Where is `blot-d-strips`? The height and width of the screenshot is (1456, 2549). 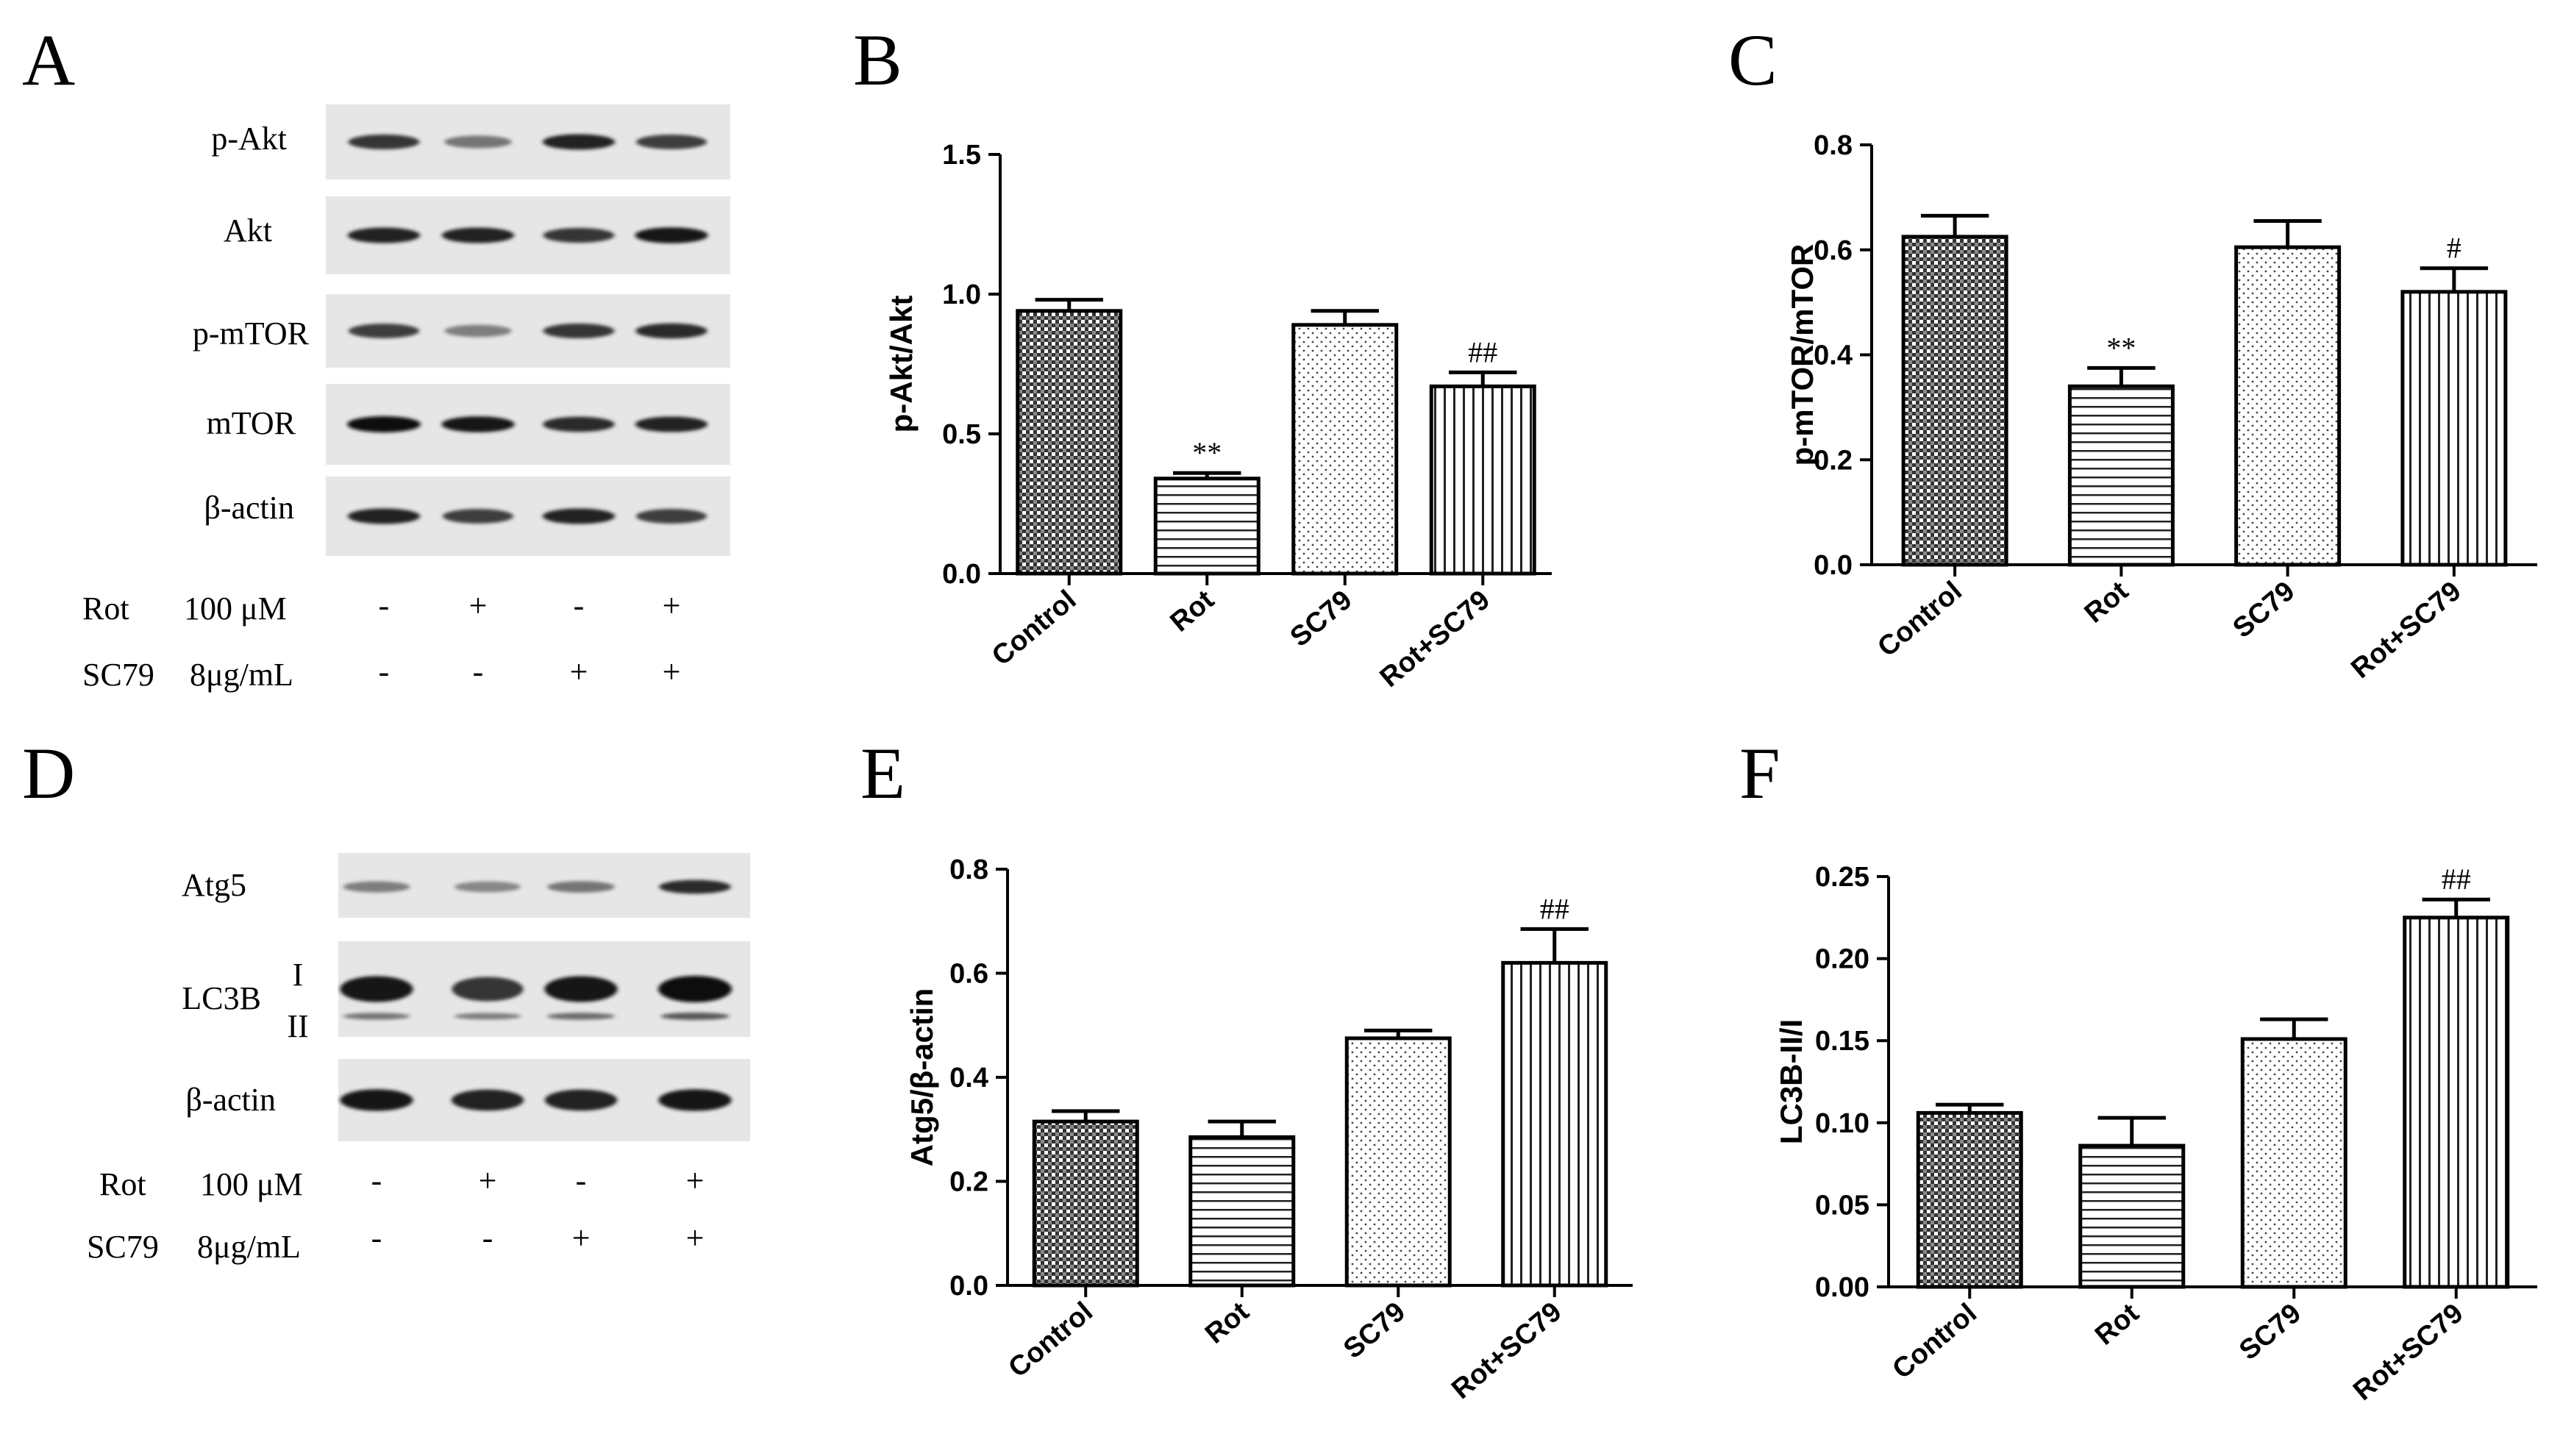
blot-d-strips is located at coordinates (544, 997).